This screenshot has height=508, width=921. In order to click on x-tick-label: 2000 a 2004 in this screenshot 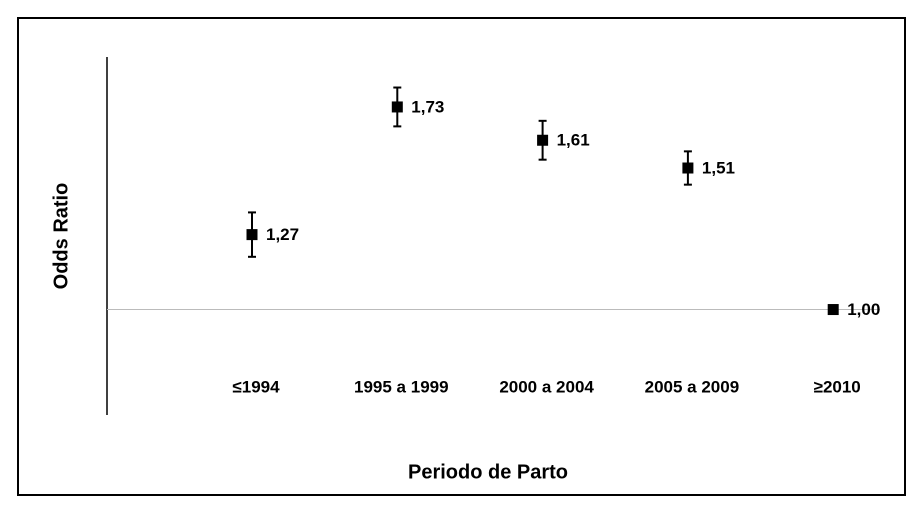, I will do `click(546, 386)`.